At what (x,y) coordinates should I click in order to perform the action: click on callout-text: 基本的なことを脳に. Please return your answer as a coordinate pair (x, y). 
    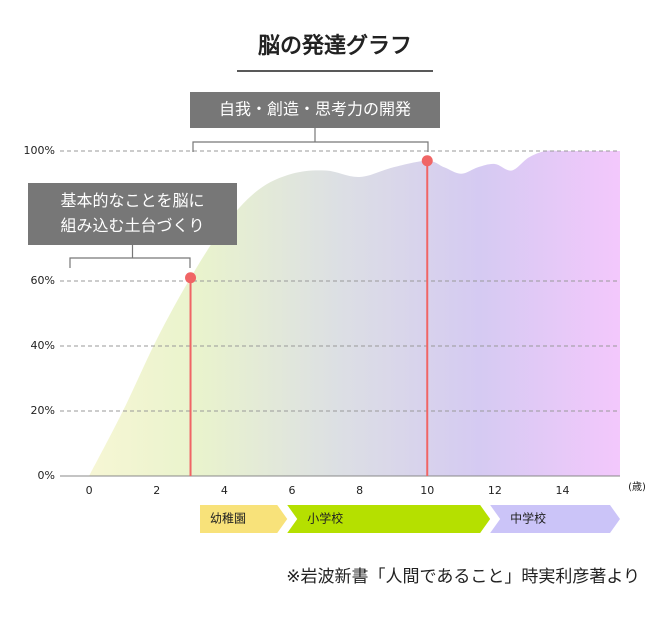
    Looking at the image, I should click on (132, 200).